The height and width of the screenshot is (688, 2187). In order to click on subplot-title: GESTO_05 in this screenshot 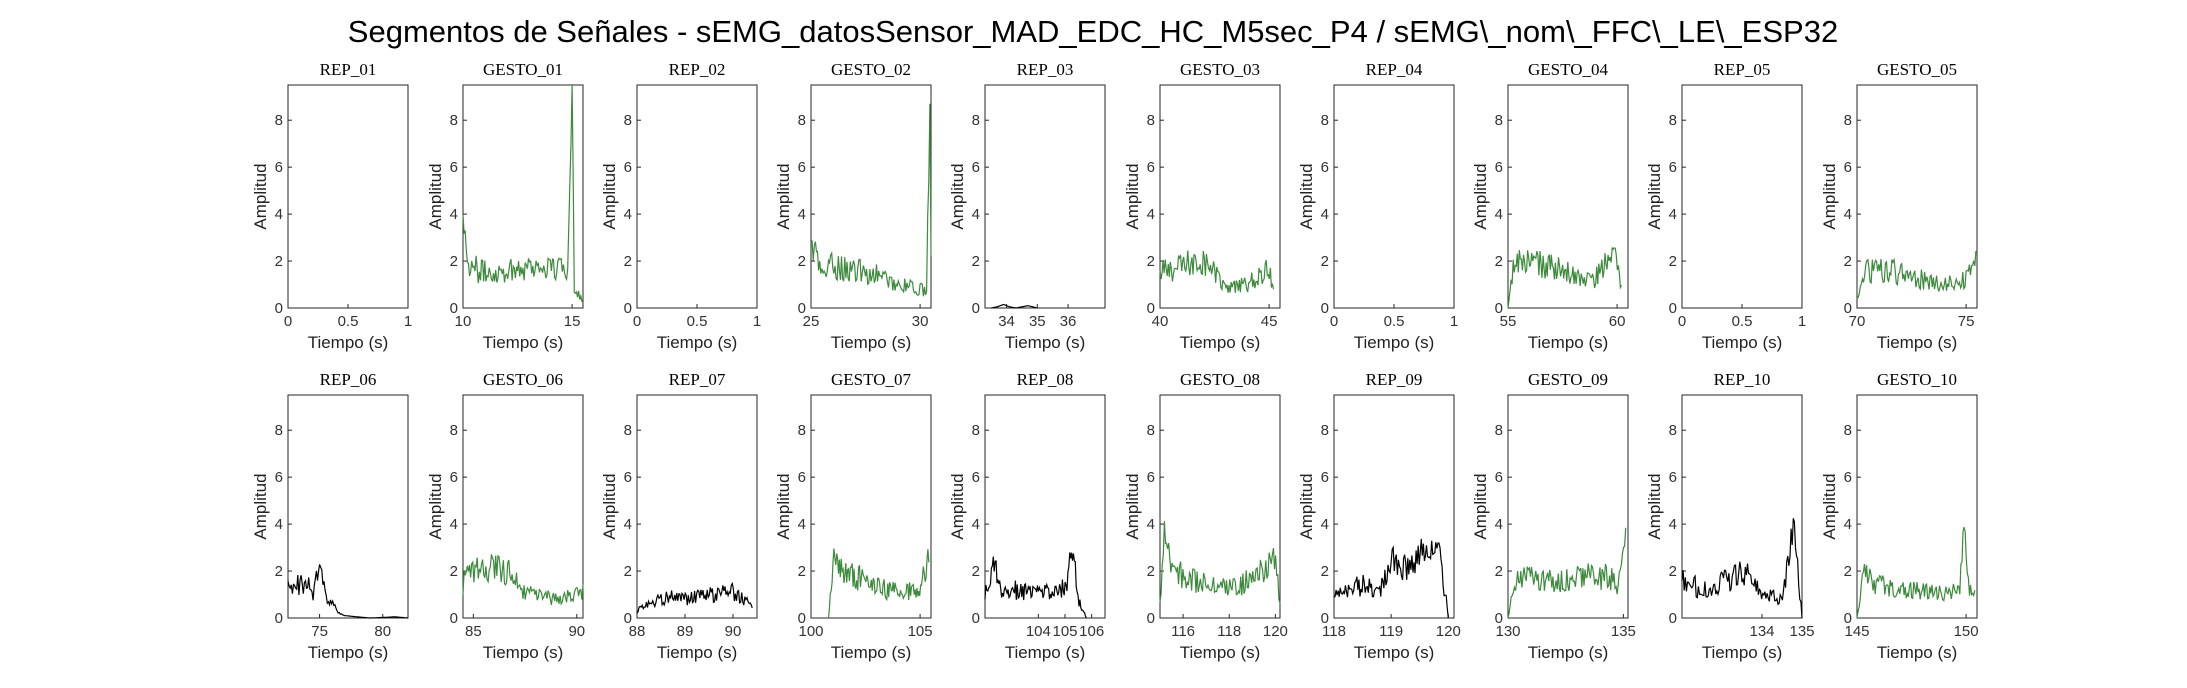, I will do `click(1917, 69)`.